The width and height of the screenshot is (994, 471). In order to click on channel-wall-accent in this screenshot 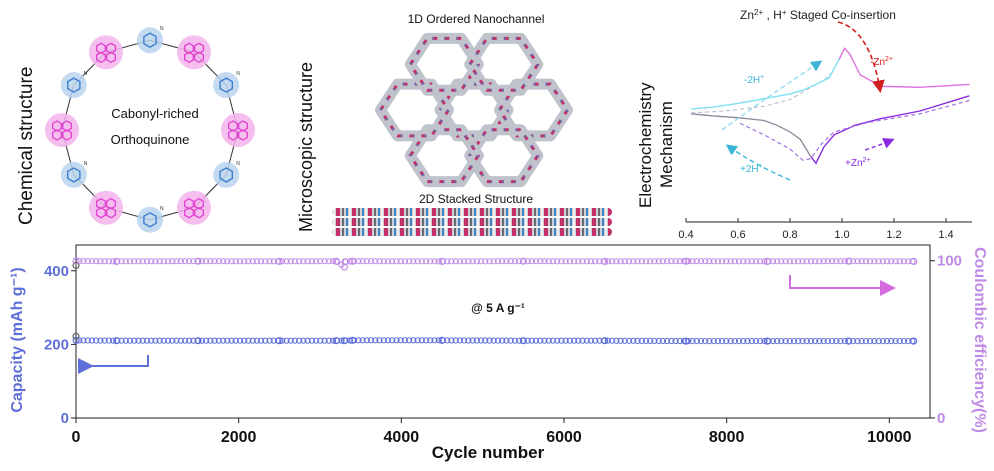, I will do `click(414, 110)`.